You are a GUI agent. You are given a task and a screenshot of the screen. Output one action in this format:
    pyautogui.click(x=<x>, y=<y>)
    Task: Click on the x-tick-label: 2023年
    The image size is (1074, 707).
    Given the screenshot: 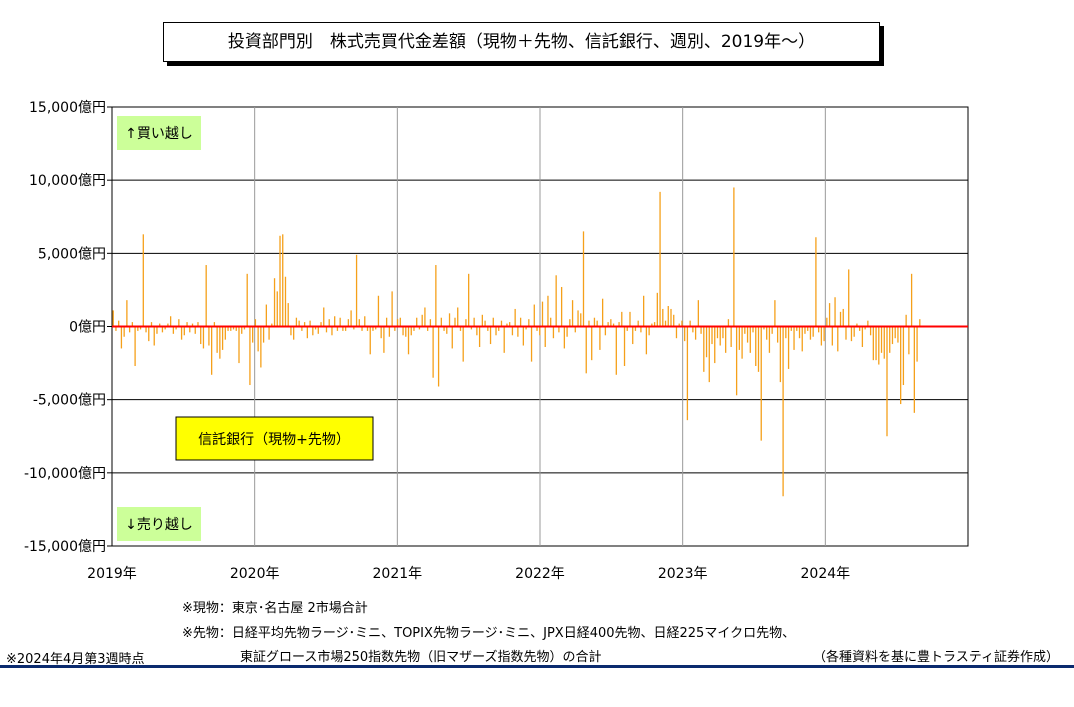 What is the action you would take?
    pyautogui.click(x=683, y=574)
    